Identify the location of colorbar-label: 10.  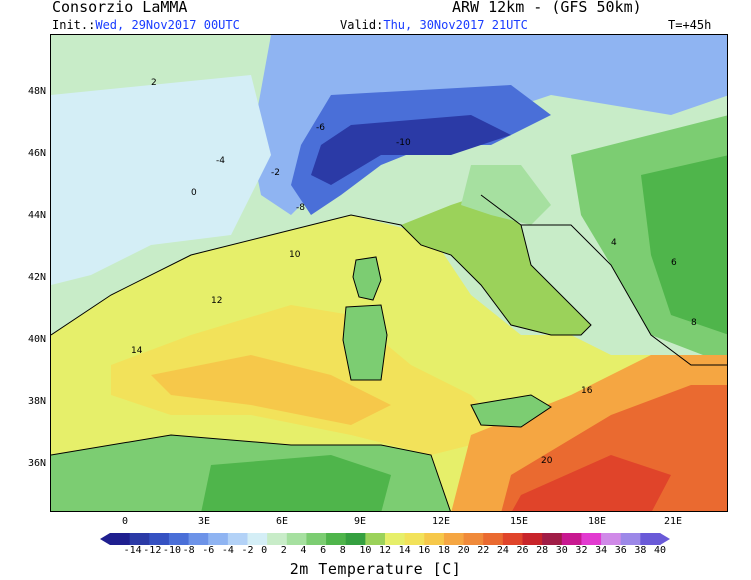
(365, 550).